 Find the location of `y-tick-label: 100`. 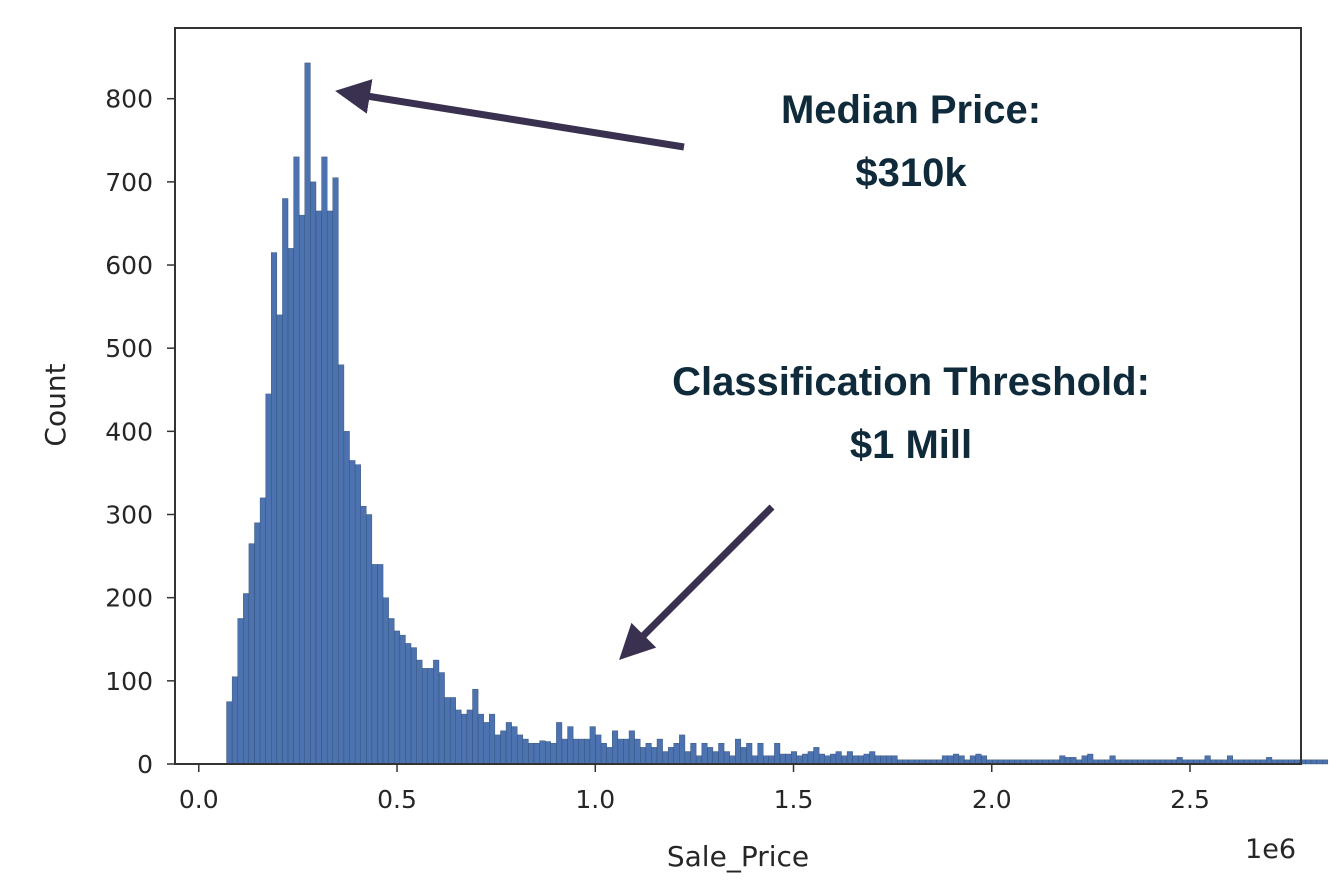

y-tick-label: 100 is located at coordinates (129, 681).